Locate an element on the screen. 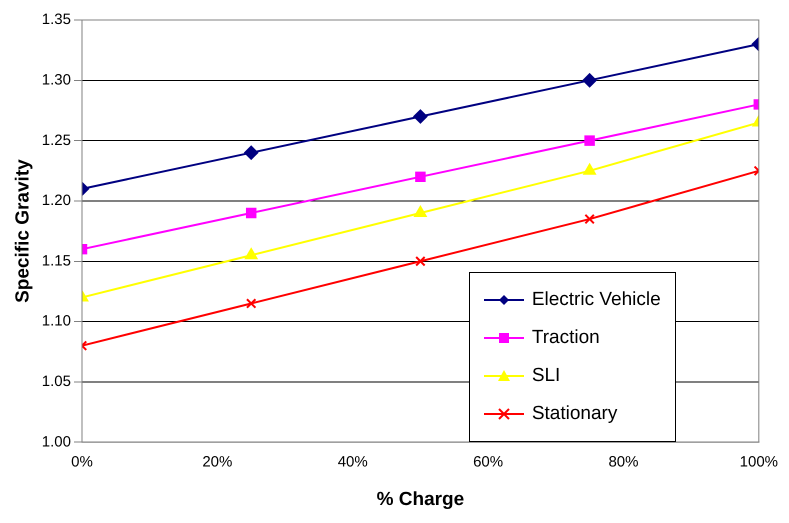  y-tick-label: 1.05 is located at coordinates (56, 381).